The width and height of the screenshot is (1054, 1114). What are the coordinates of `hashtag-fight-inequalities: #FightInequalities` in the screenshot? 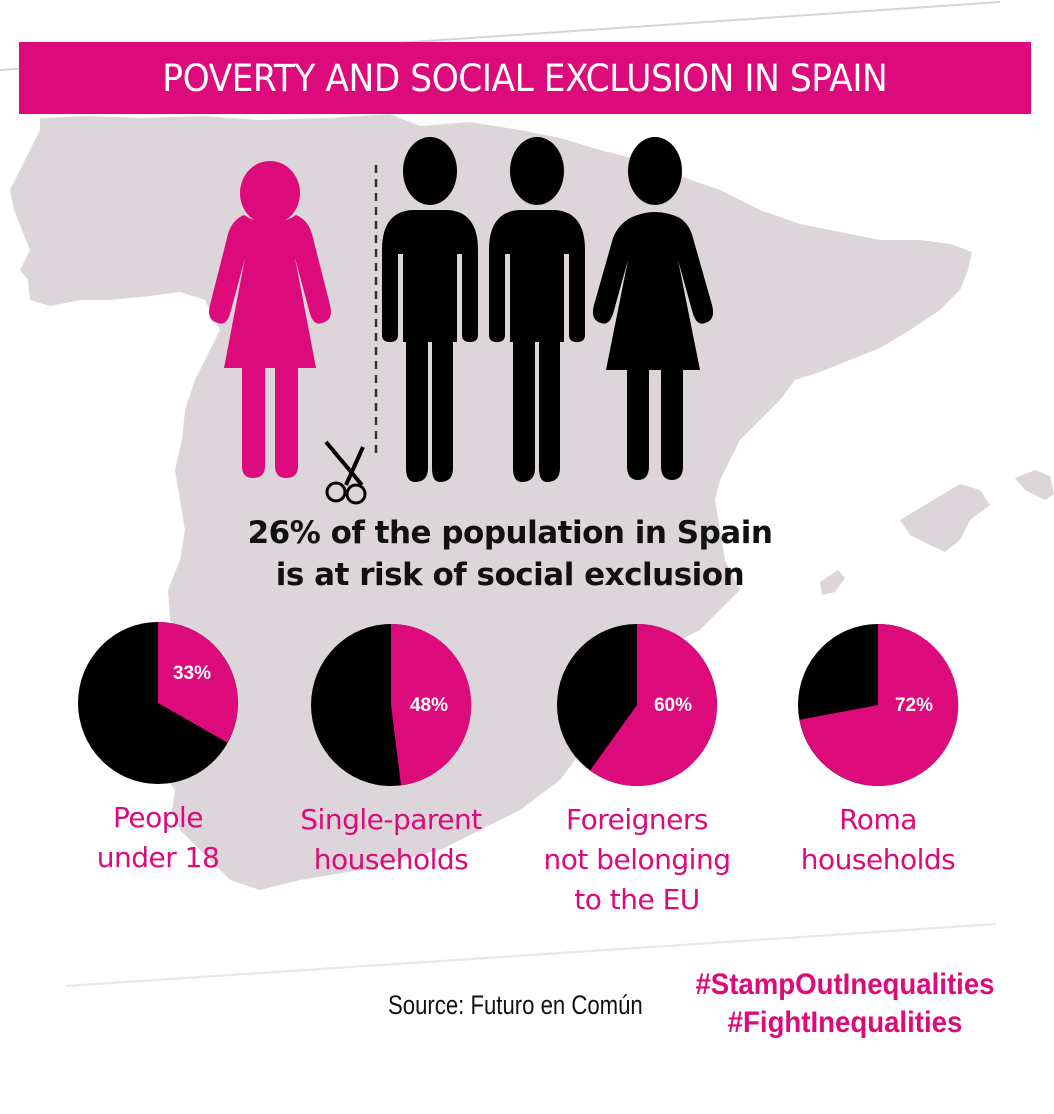 It's located at (845, 1022).